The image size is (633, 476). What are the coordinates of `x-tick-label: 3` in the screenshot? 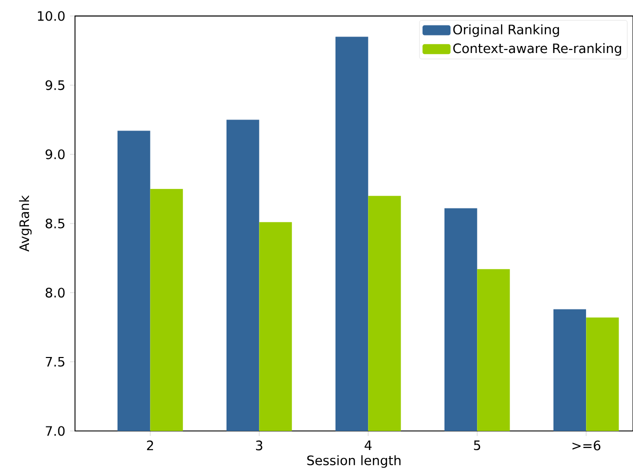 It's located at (259, 445).